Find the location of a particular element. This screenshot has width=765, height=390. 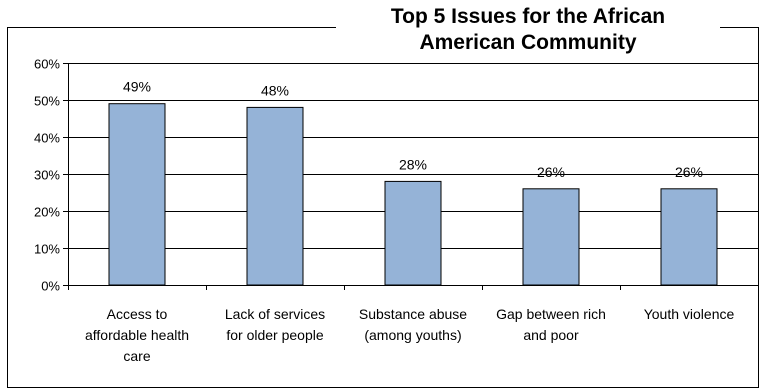

y-tick-label: 60% is located at coordinates (47, 64).